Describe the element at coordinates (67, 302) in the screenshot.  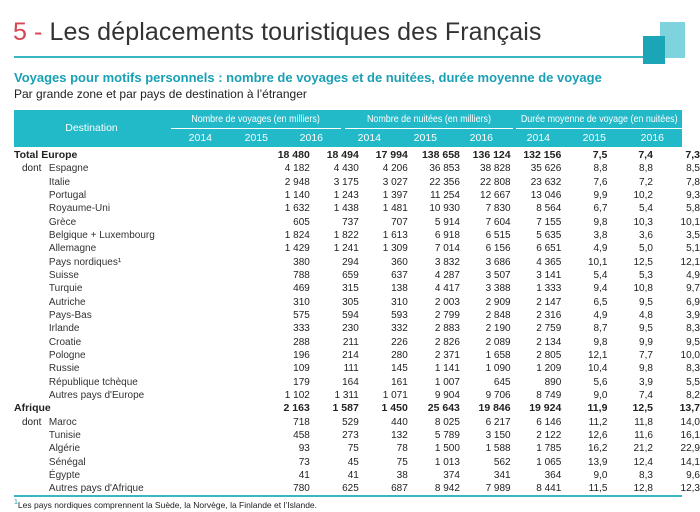
I see `country-label: Autriche` at that location.